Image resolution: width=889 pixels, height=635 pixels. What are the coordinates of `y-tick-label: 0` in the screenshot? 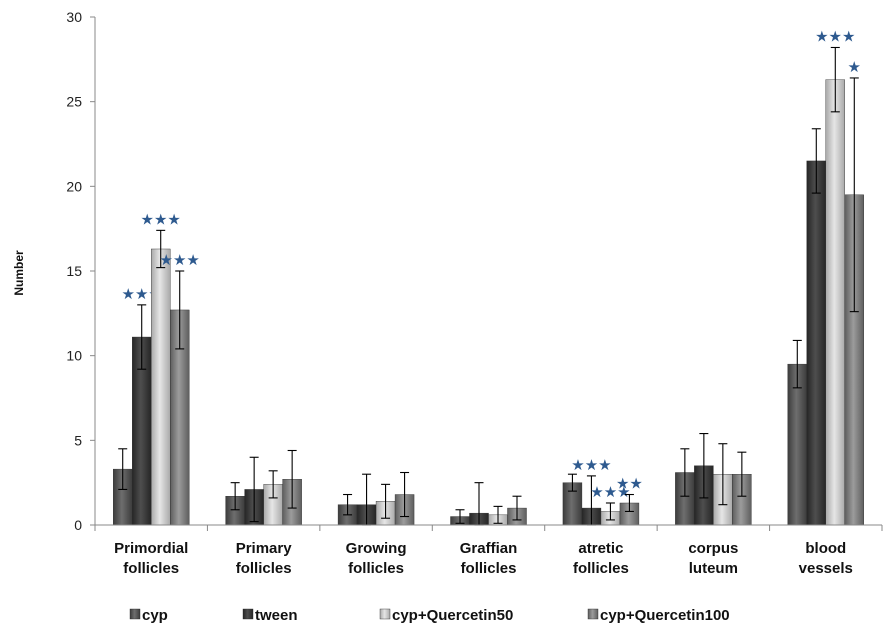 It's located at (78, 525).